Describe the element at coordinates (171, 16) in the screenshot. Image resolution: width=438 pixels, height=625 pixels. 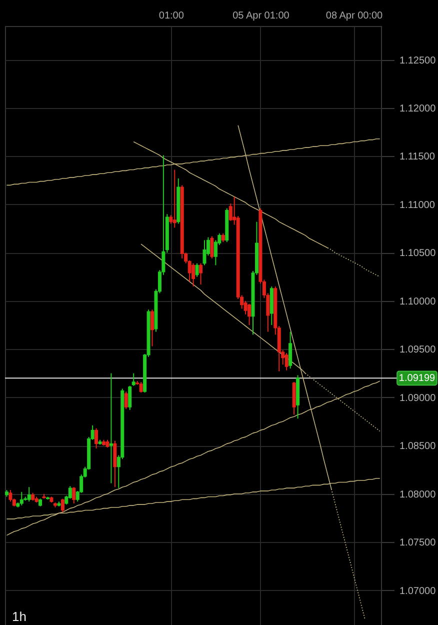
I see `x-tick-label: 01:00` at that location.